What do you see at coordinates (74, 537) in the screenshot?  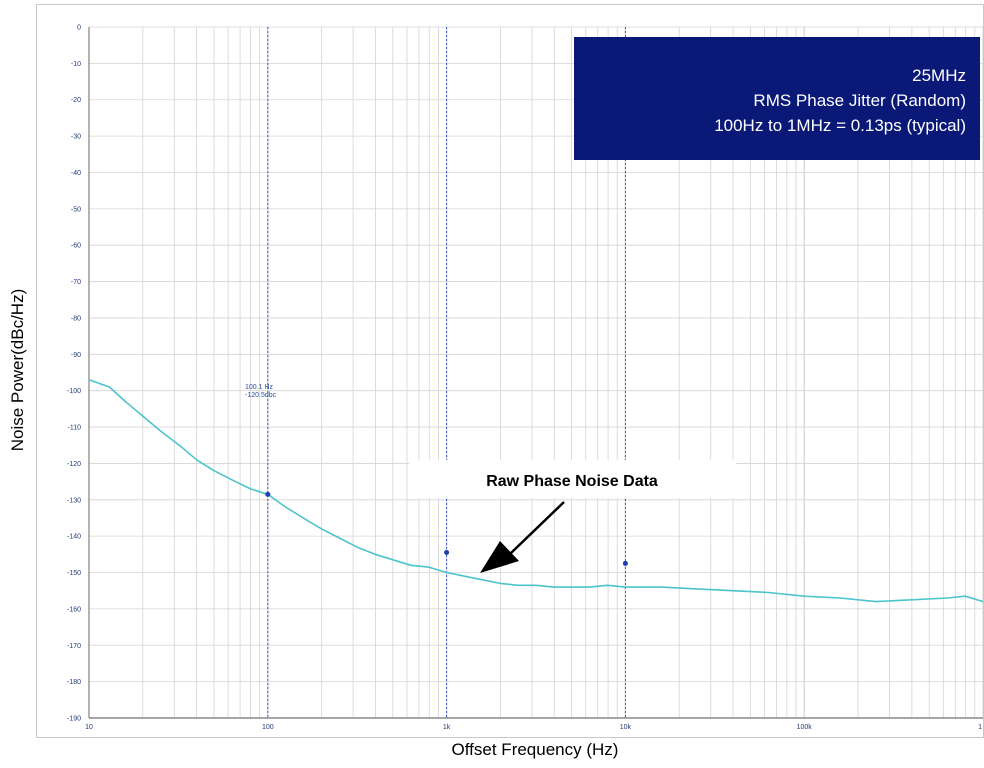 I see `y-tick-label: -140` at bounding box center [74, 537].